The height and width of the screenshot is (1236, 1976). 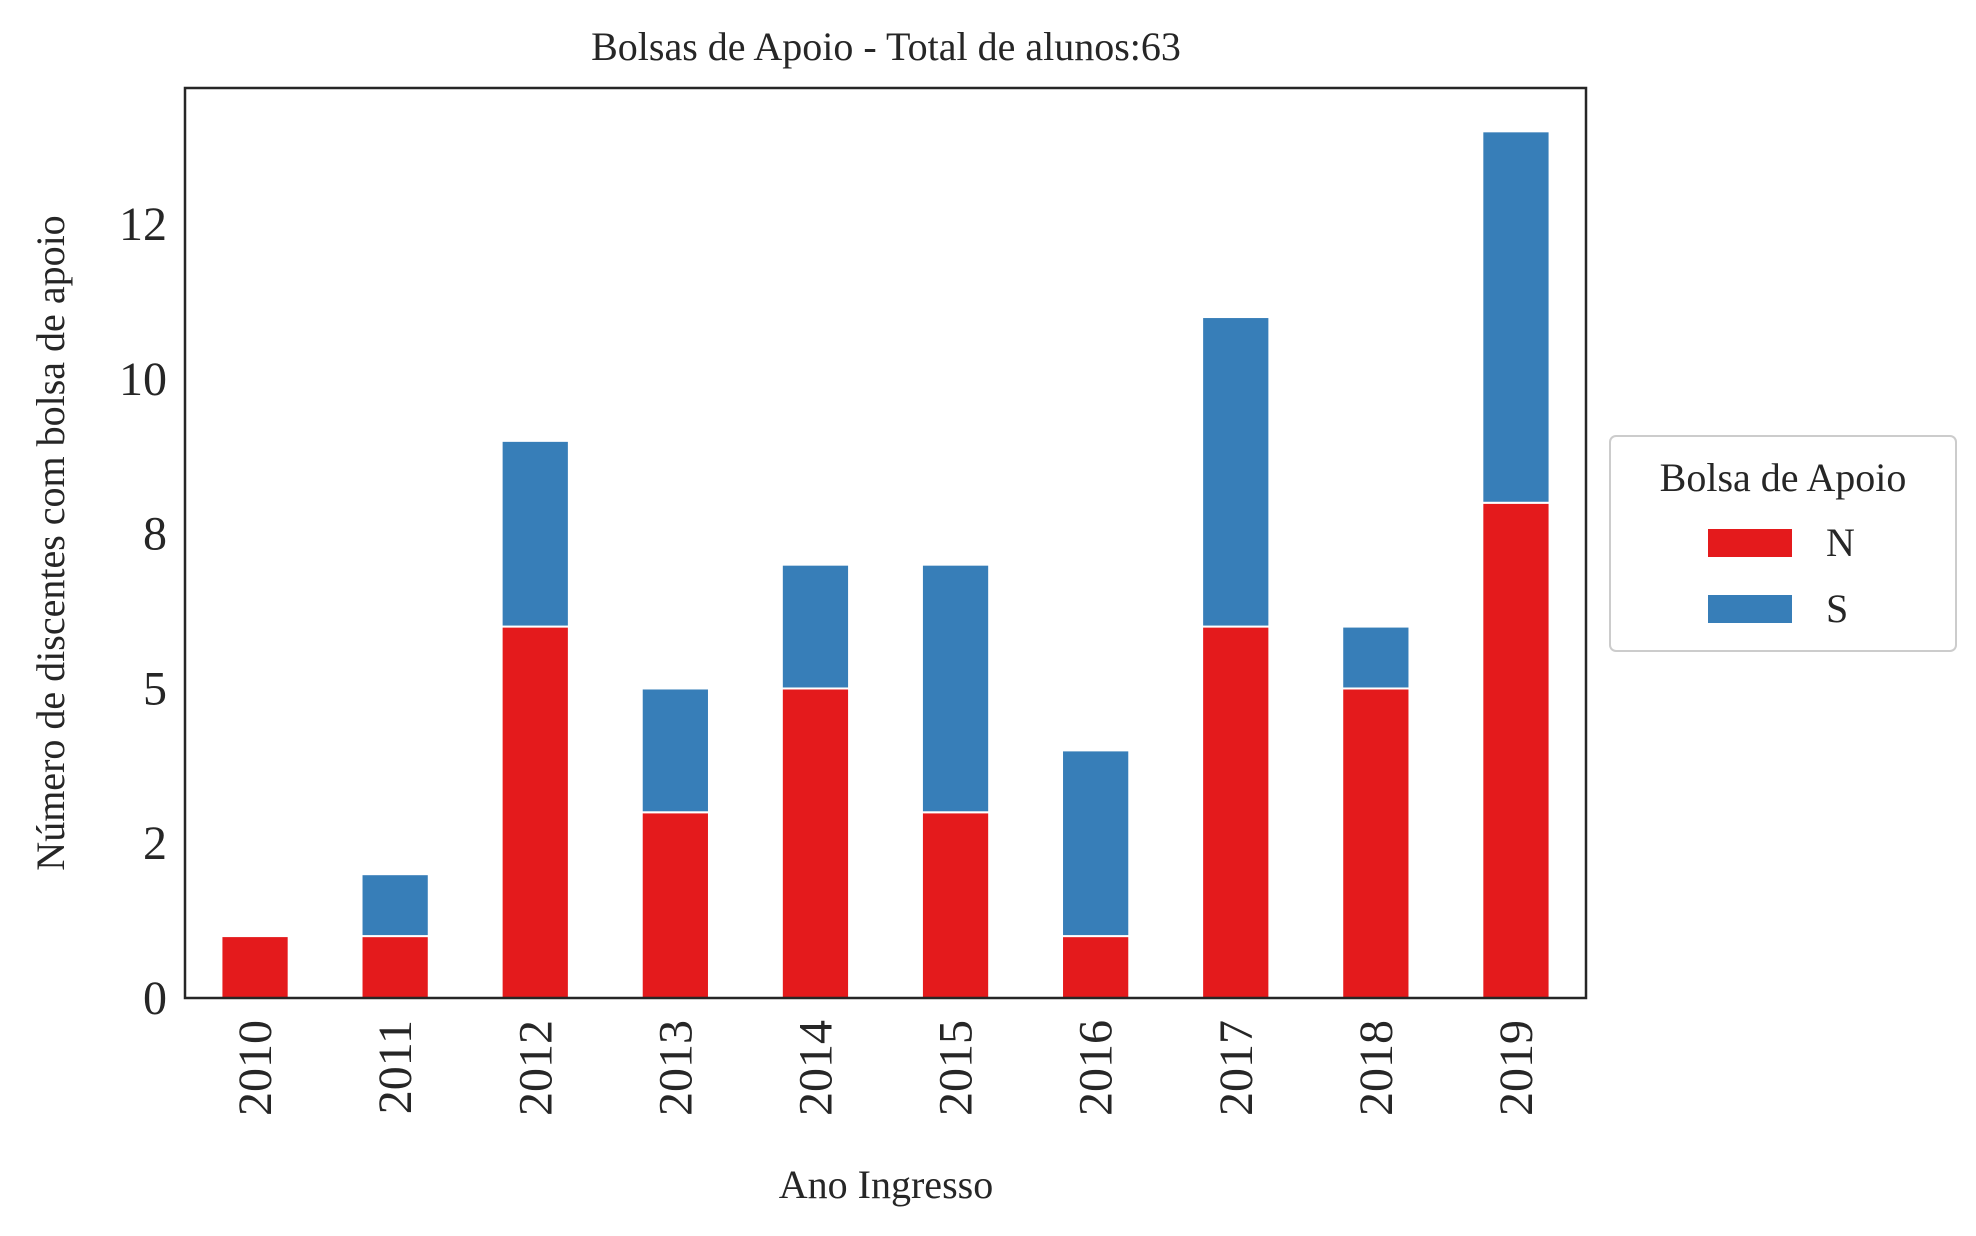 What do you see at coordinates (255, 1068) in the screenshot?
I see `x-tick-label: 2010` at bounding box center [255, 1068].